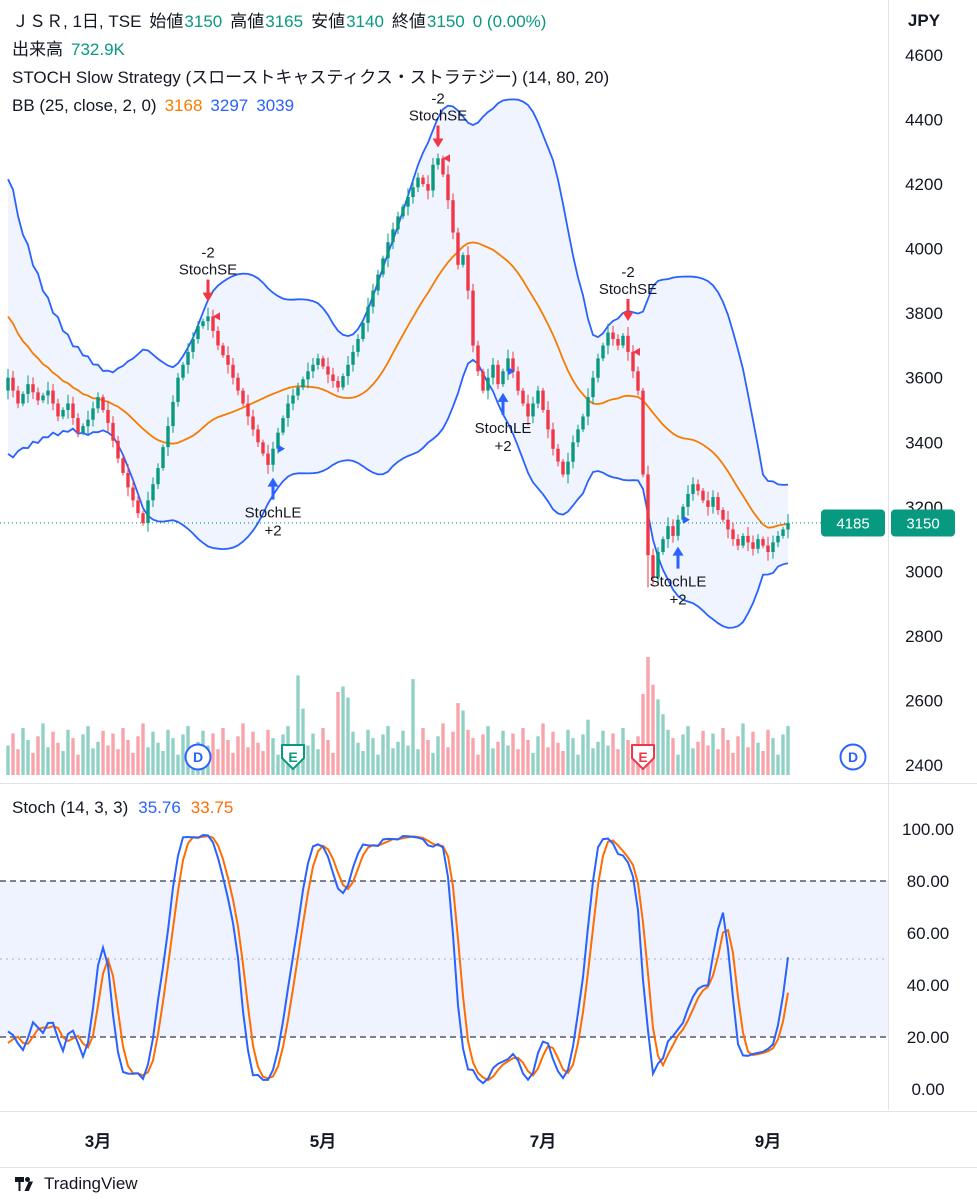  What do you see at coordinates (924, 184) in the screenshot?
I see `svg-text: 4200` at bounding box center [924, 184].